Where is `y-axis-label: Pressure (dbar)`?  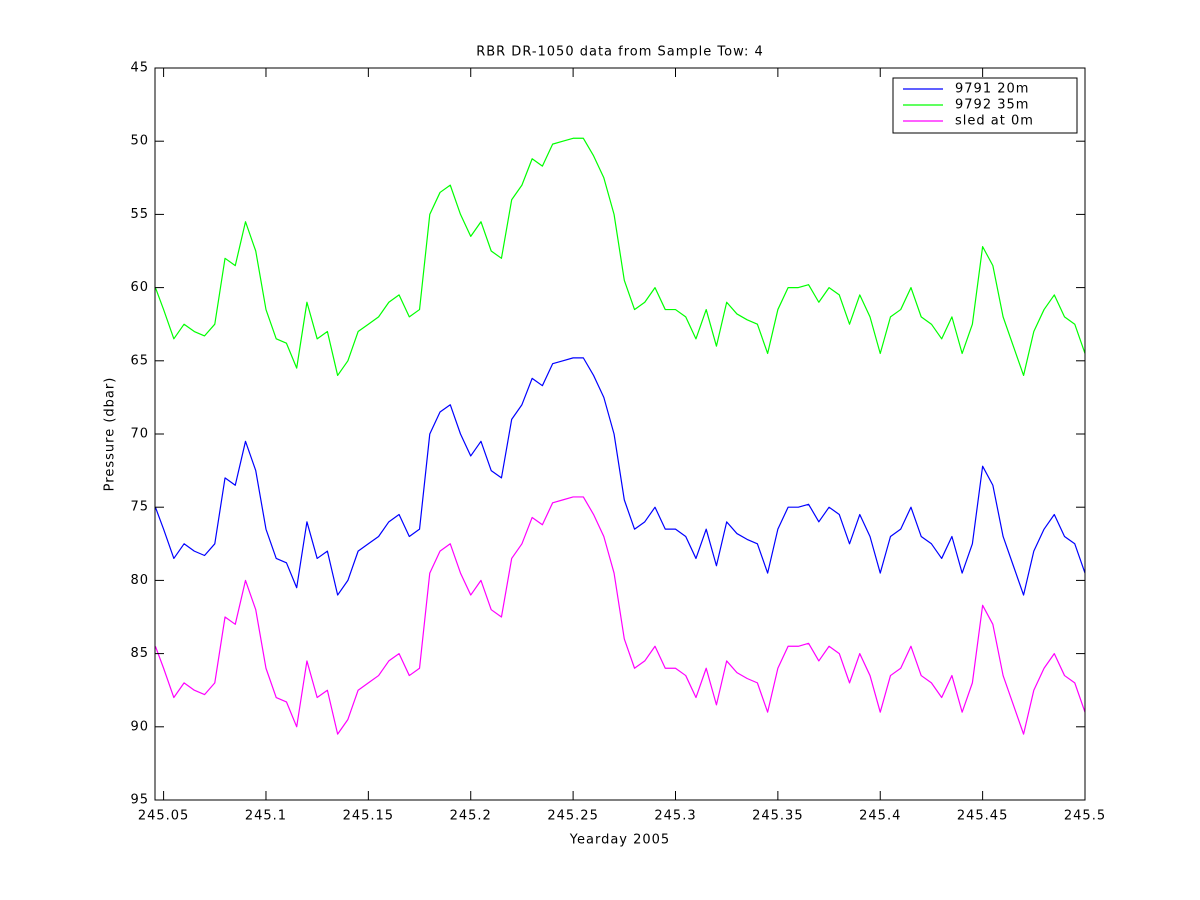
y-axis-label: Pressure (dbar) is located at coordinates (110, 434).